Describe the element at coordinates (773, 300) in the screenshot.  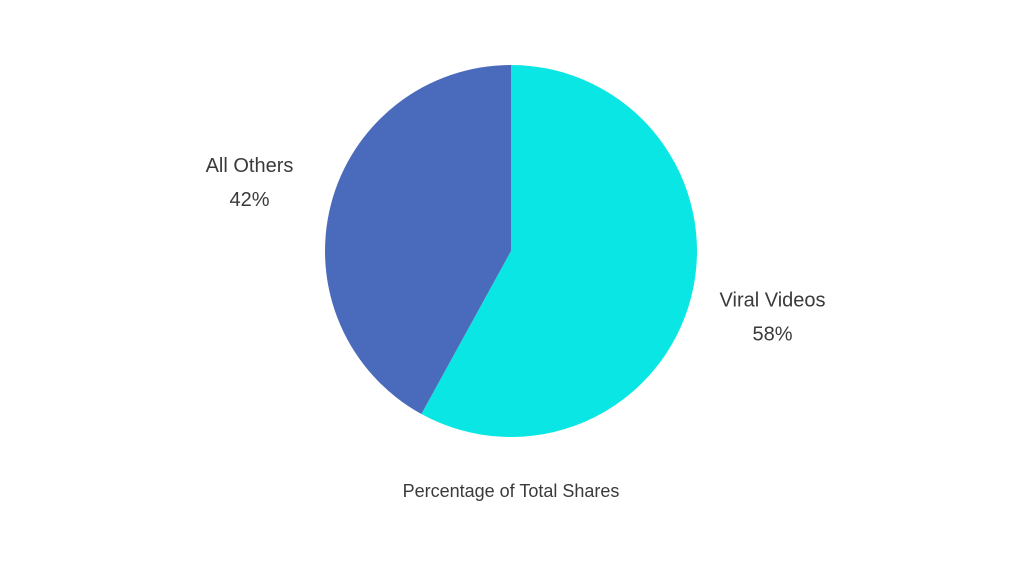
I see `slice-label: Viral Videos` at that location.